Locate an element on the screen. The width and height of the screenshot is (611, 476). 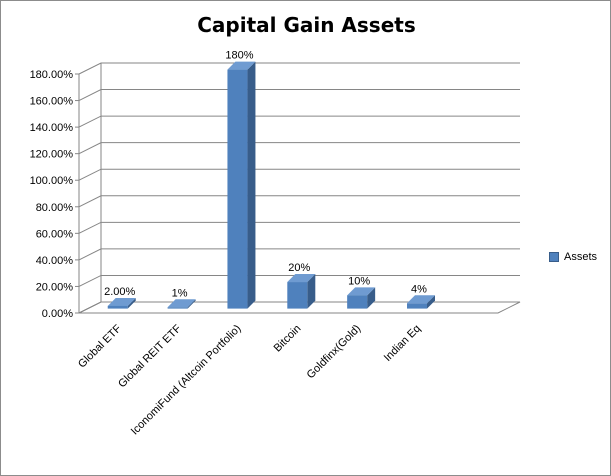
data-label: 20% is located at coordinates (299, 268).